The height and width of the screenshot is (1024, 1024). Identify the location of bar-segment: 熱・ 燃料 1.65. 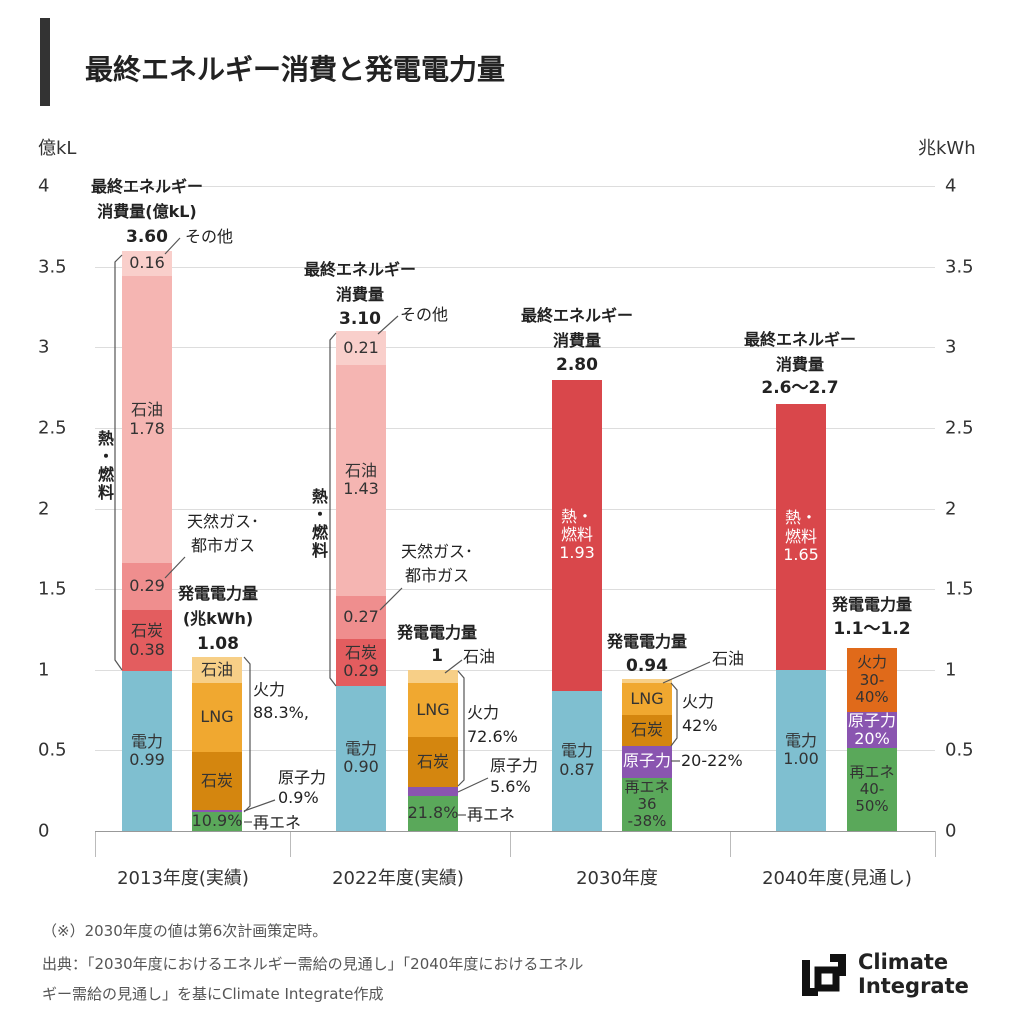
(801, 536).